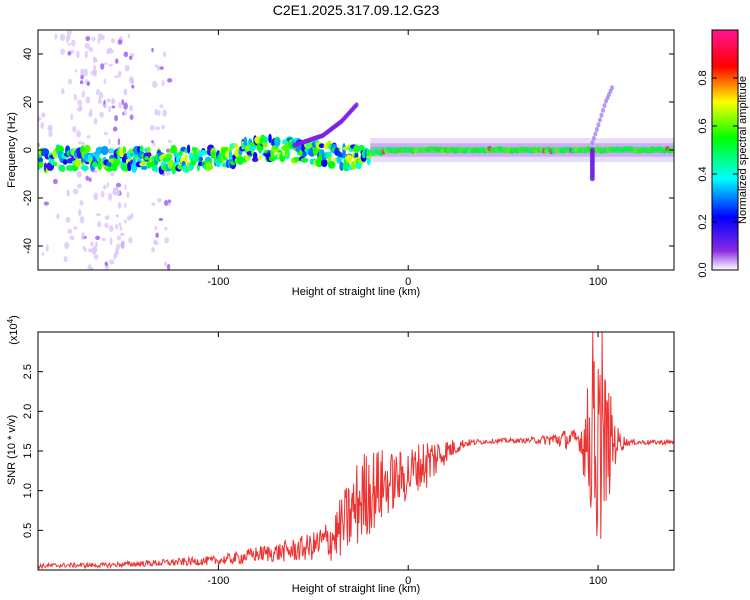  I want to click on snr-scale-prefix: (x10, so click(14, 333).